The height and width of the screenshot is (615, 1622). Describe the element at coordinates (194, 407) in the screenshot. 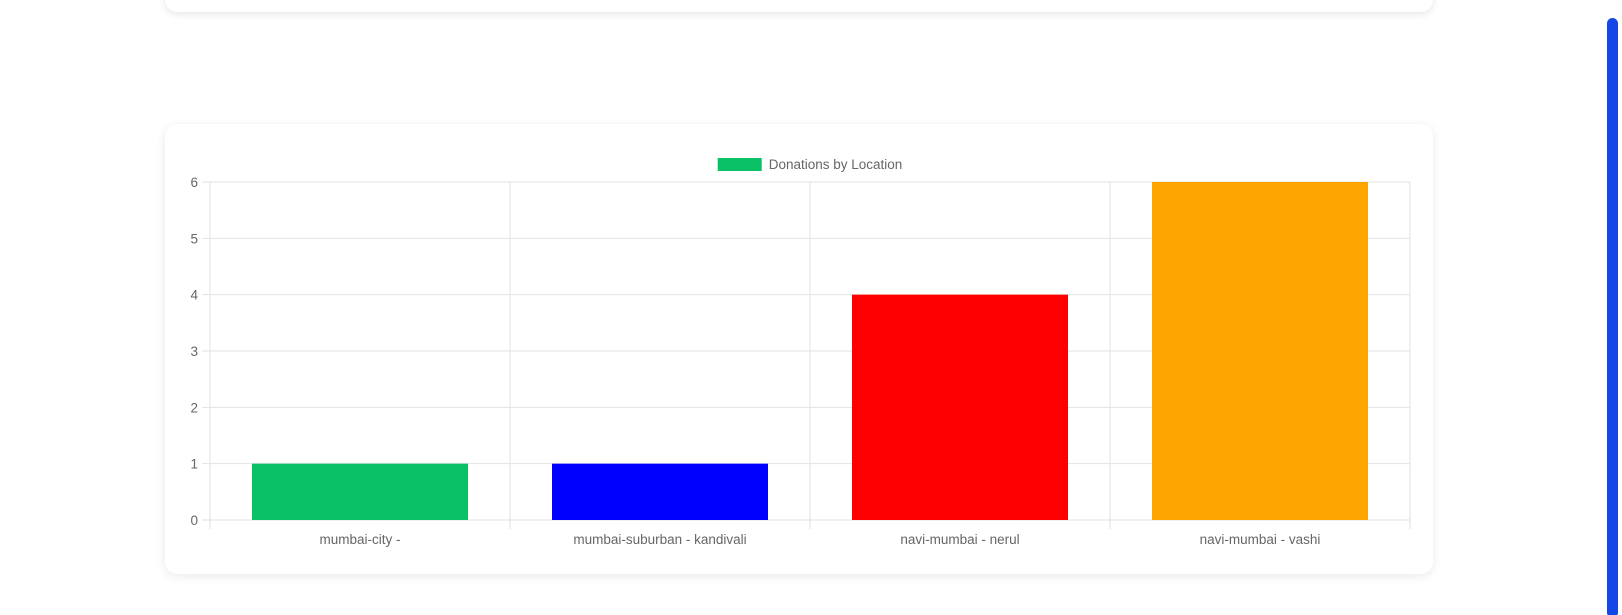

I see `y-tick-label: 2` at that location.